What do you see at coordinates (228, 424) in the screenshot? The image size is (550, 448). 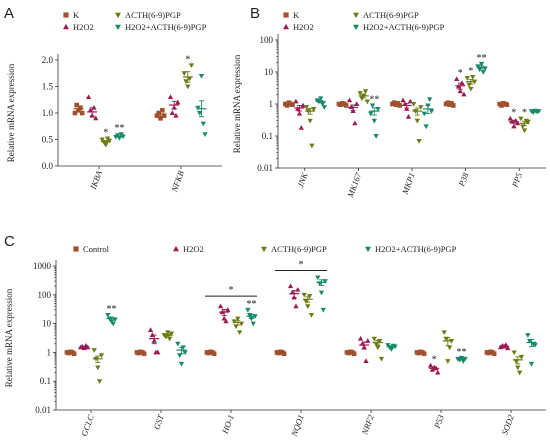 I see `x-tick-label: HO-1` at bounding box center [228, 424].